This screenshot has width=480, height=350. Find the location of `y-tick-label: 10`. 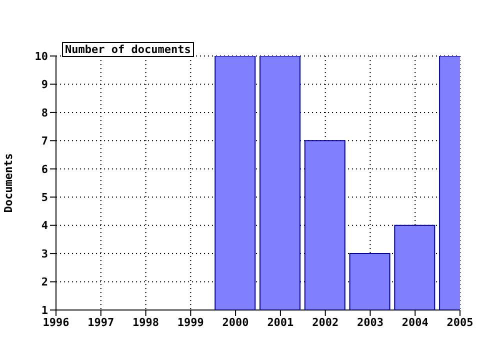

y-tick-label: 10 is located at coordinates (41, 56).